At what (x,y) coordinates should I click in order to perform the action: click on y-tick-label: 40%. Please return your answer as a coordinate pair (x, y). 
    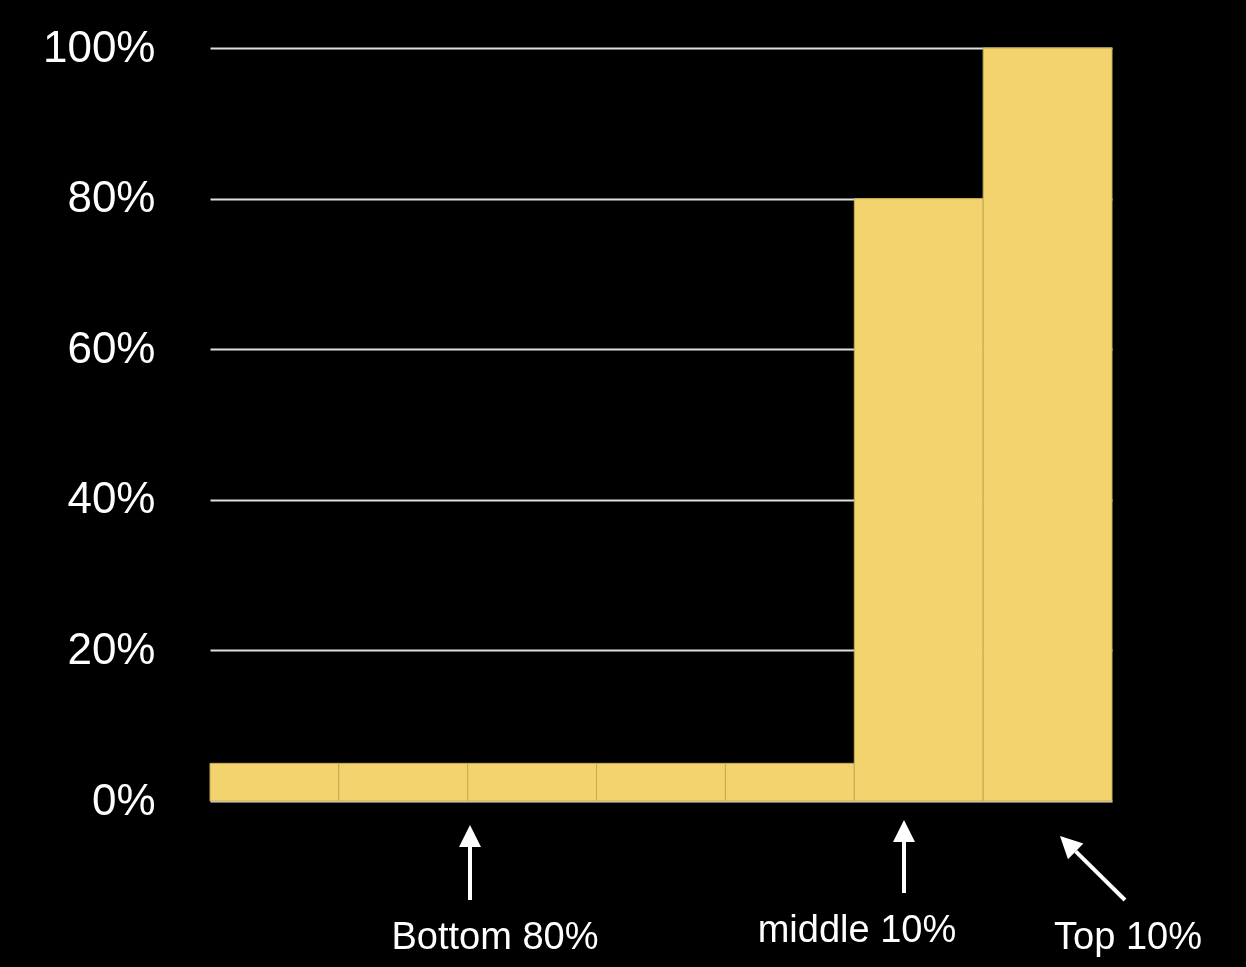
    Looking at the image, I should click on (111, 498).